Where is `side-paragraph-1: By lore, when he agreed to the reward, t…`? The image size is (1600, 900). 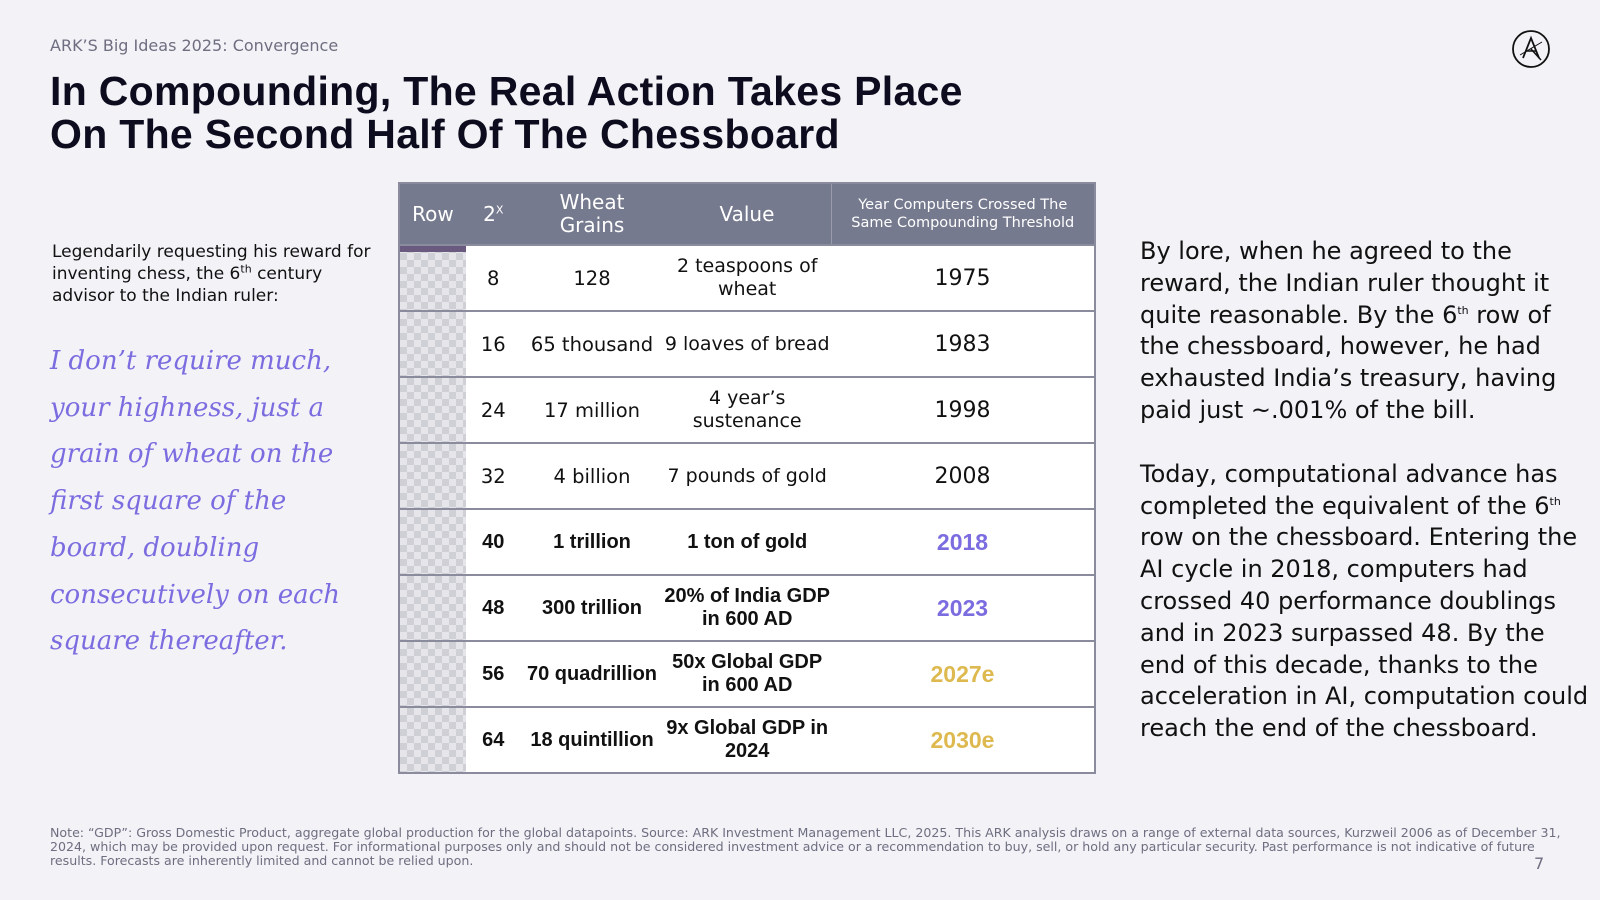 side-paragraph-1: By lore, when he agreed to the reward, t… is located at coordinates (1348, 330).